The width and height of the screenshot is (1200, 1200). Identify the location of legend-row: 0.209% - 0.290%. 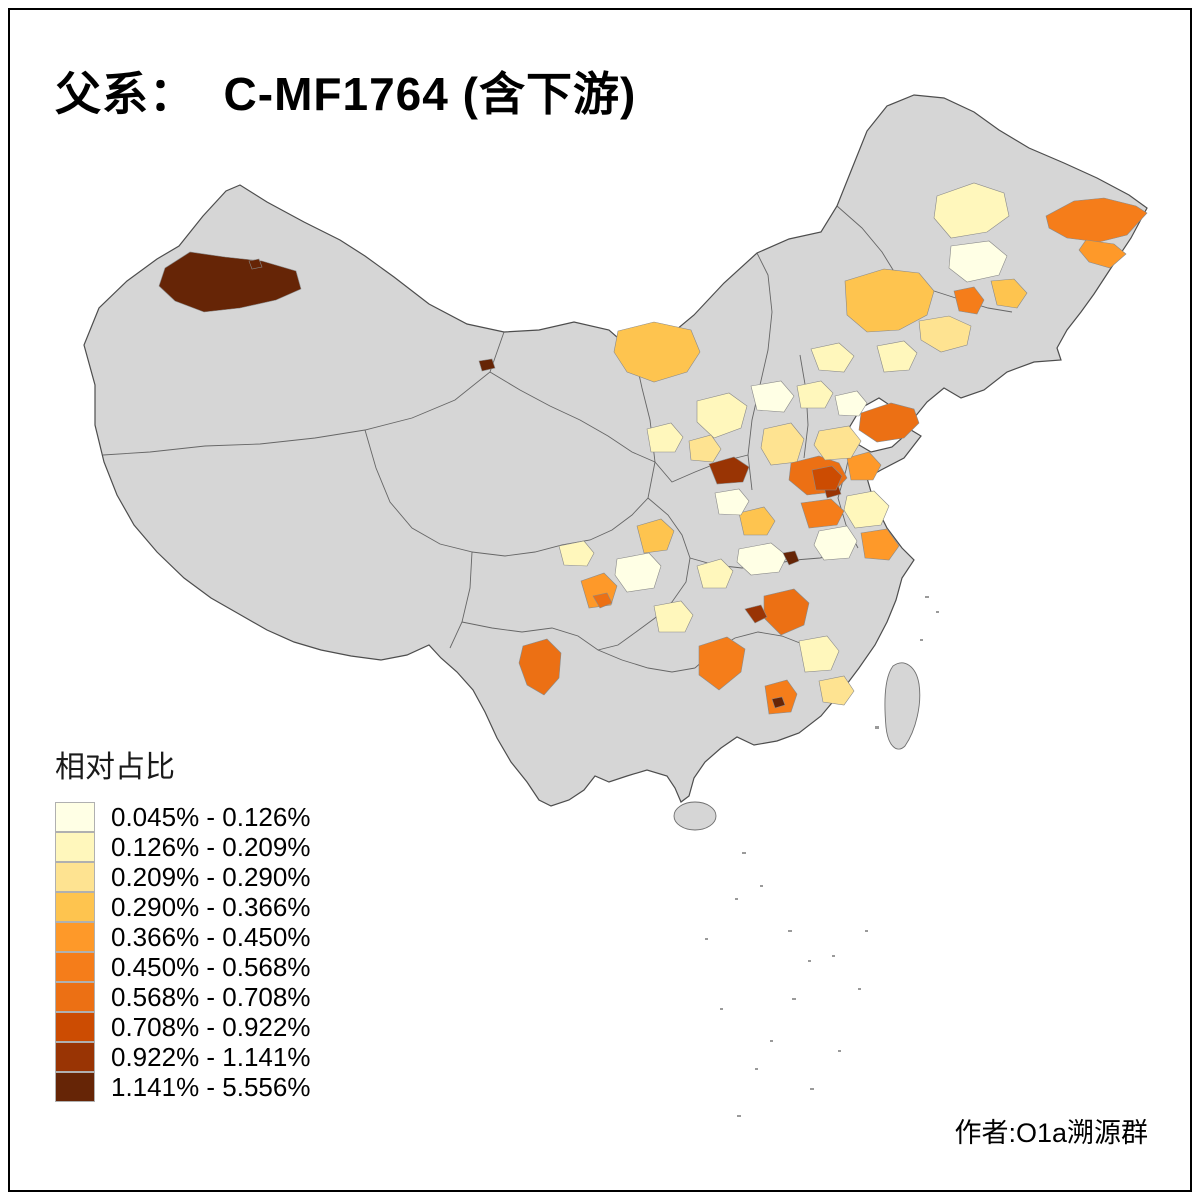
(182, 877).